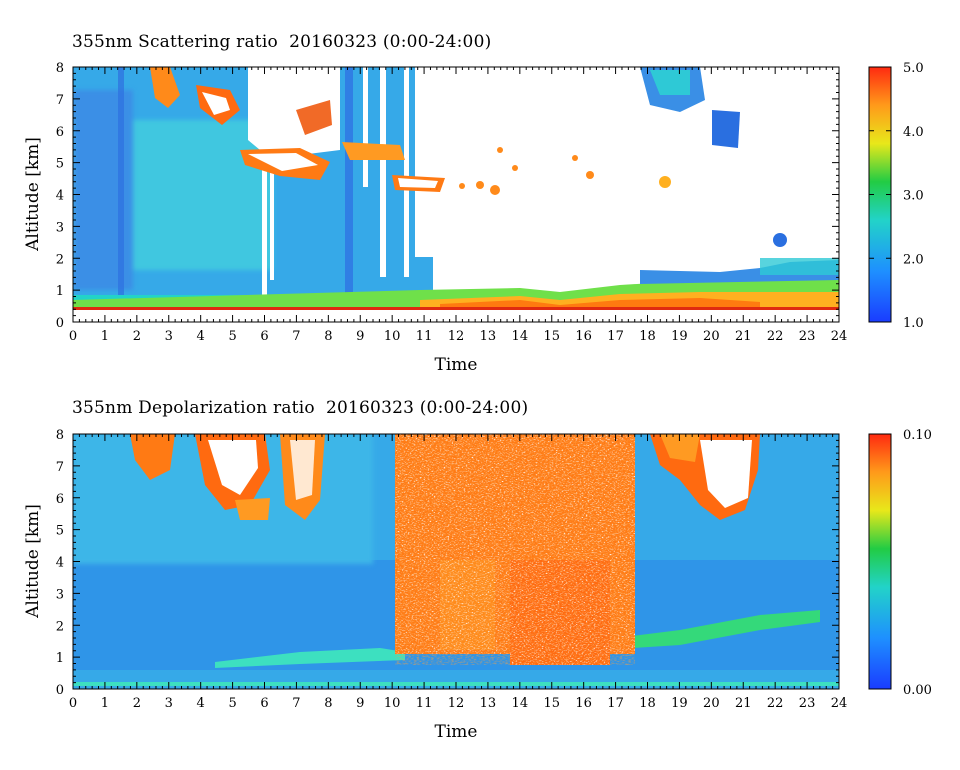 The image size is (960, 770). Describe the element at coordinates (297, 129) in the screenshot. I see `cloud-features` at that location.